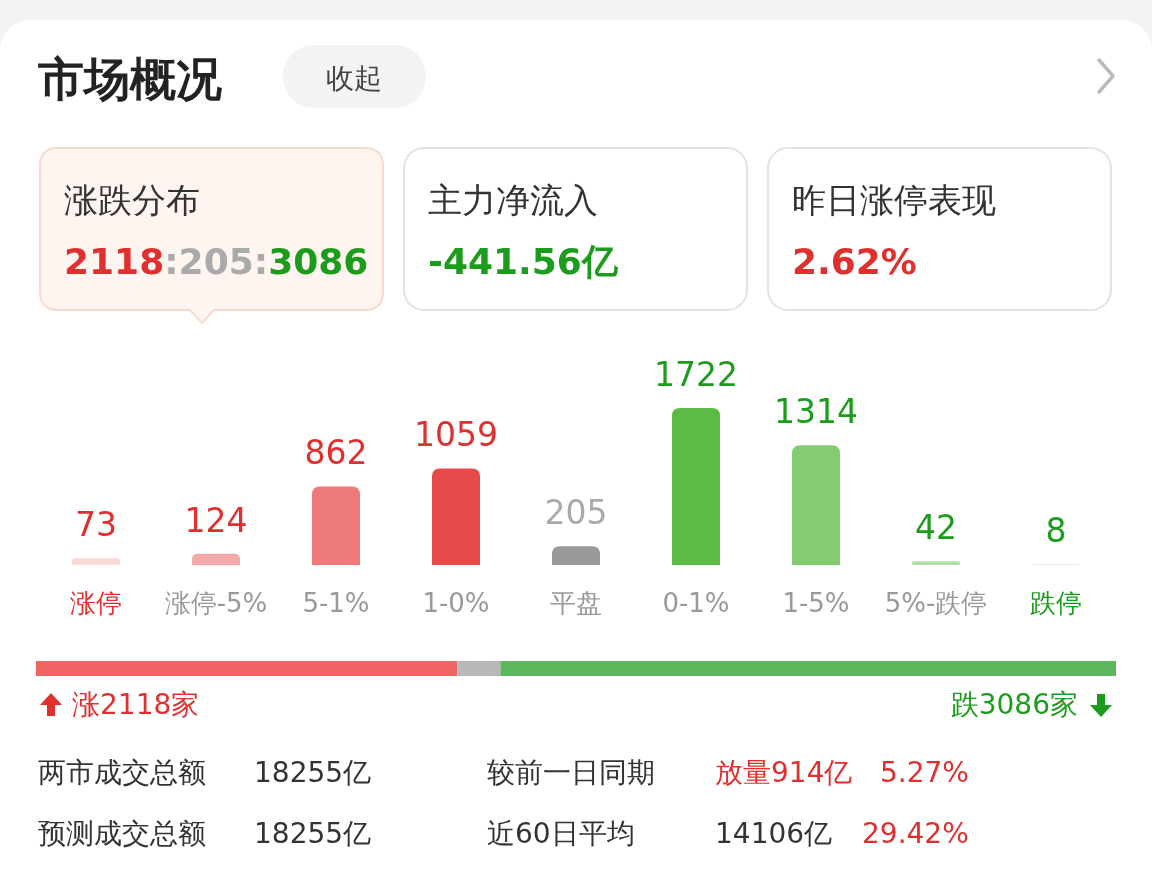  Describe the element at coordinates (96, 603) in the screenshot. I see `x-tick-label: 涨停` at that location.